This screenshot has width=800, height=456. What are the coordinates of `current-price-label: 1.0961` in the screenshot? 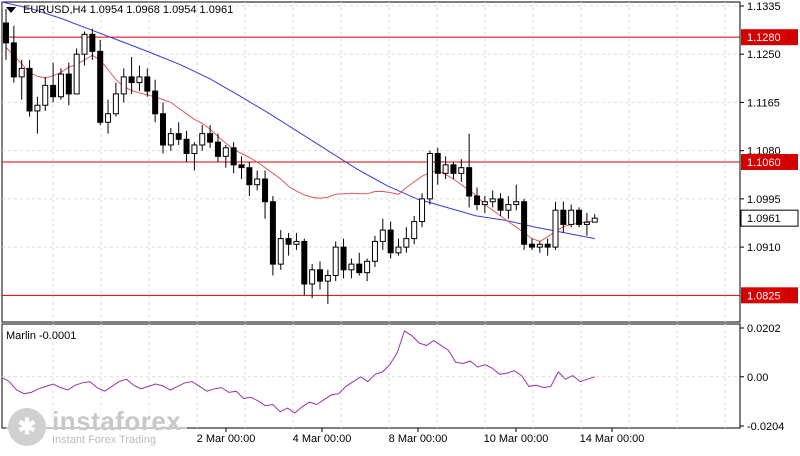 It's located at (764, 219).